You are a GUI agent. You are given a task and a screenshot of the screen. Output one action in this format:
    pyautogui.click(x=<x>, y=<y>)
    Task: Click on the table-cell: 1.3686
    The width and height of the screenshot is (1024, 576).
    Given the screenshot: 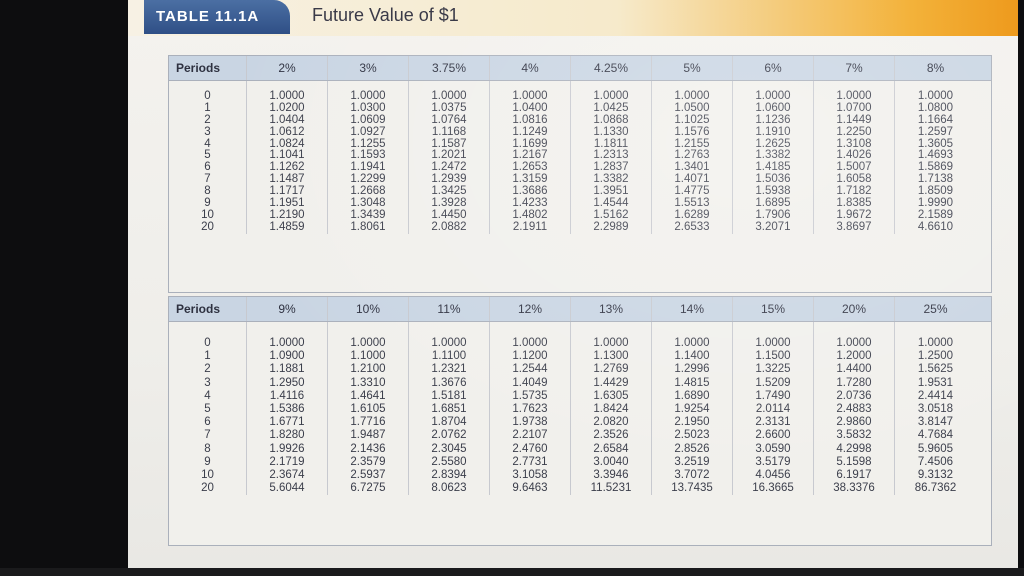 What is the action you would take?
    pyautogui.click(x=530, y=191)
    